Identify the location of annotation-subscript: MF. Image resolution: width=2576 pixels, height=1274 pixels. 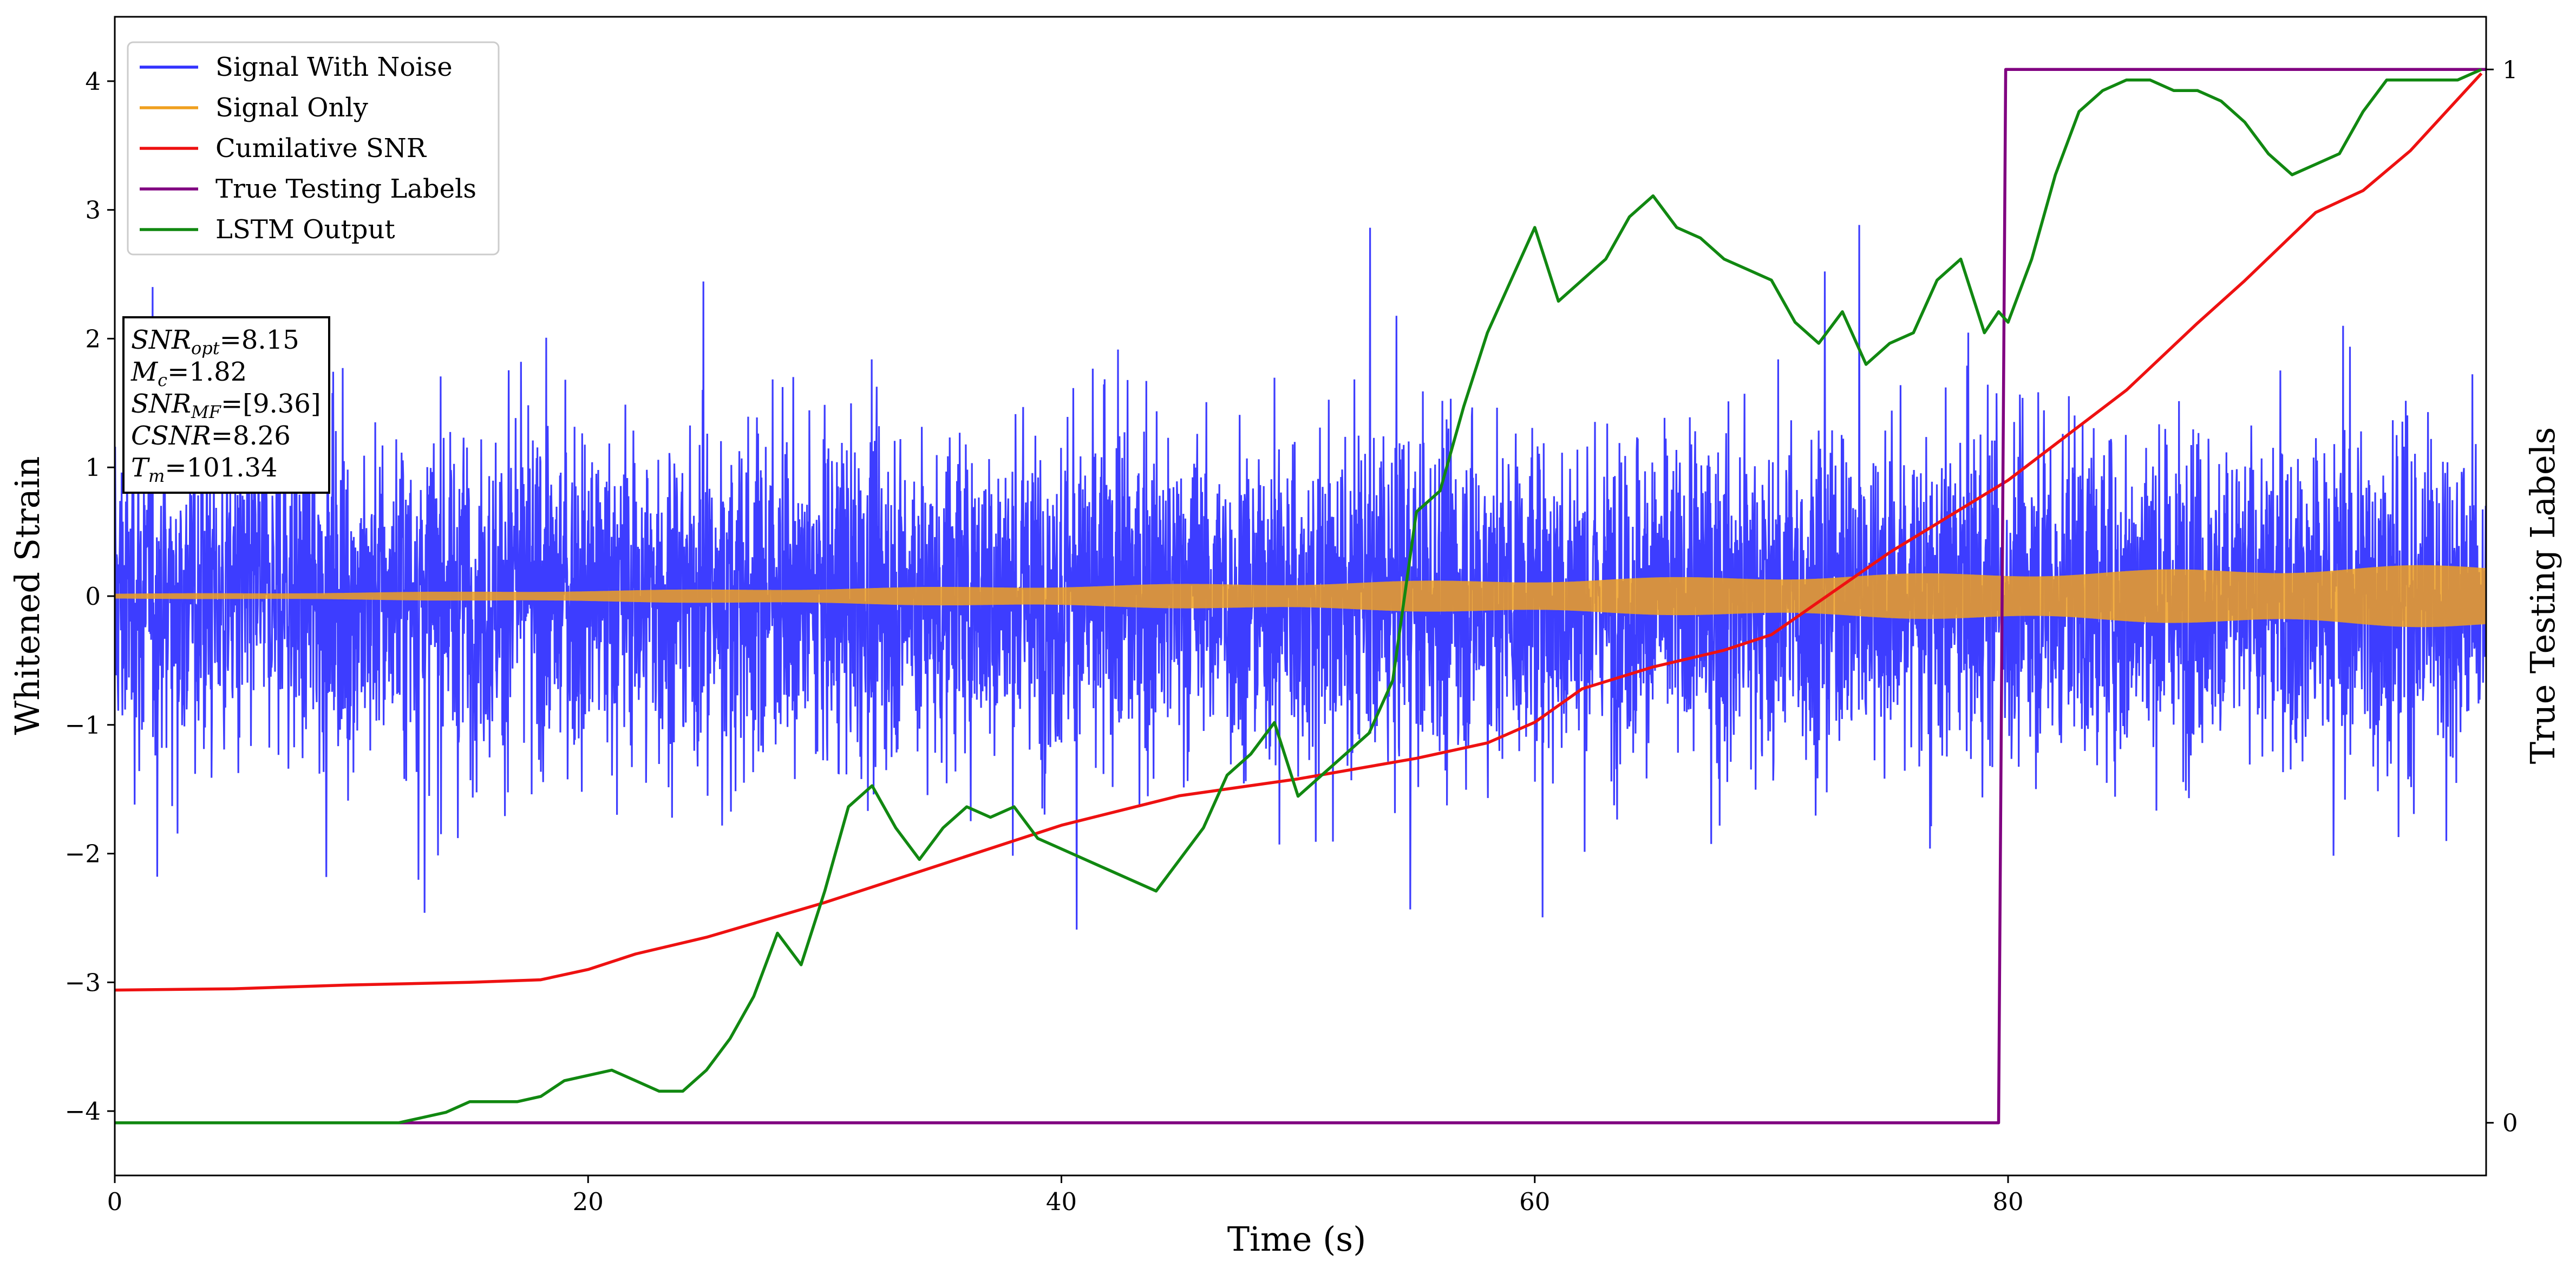
(206, 412).